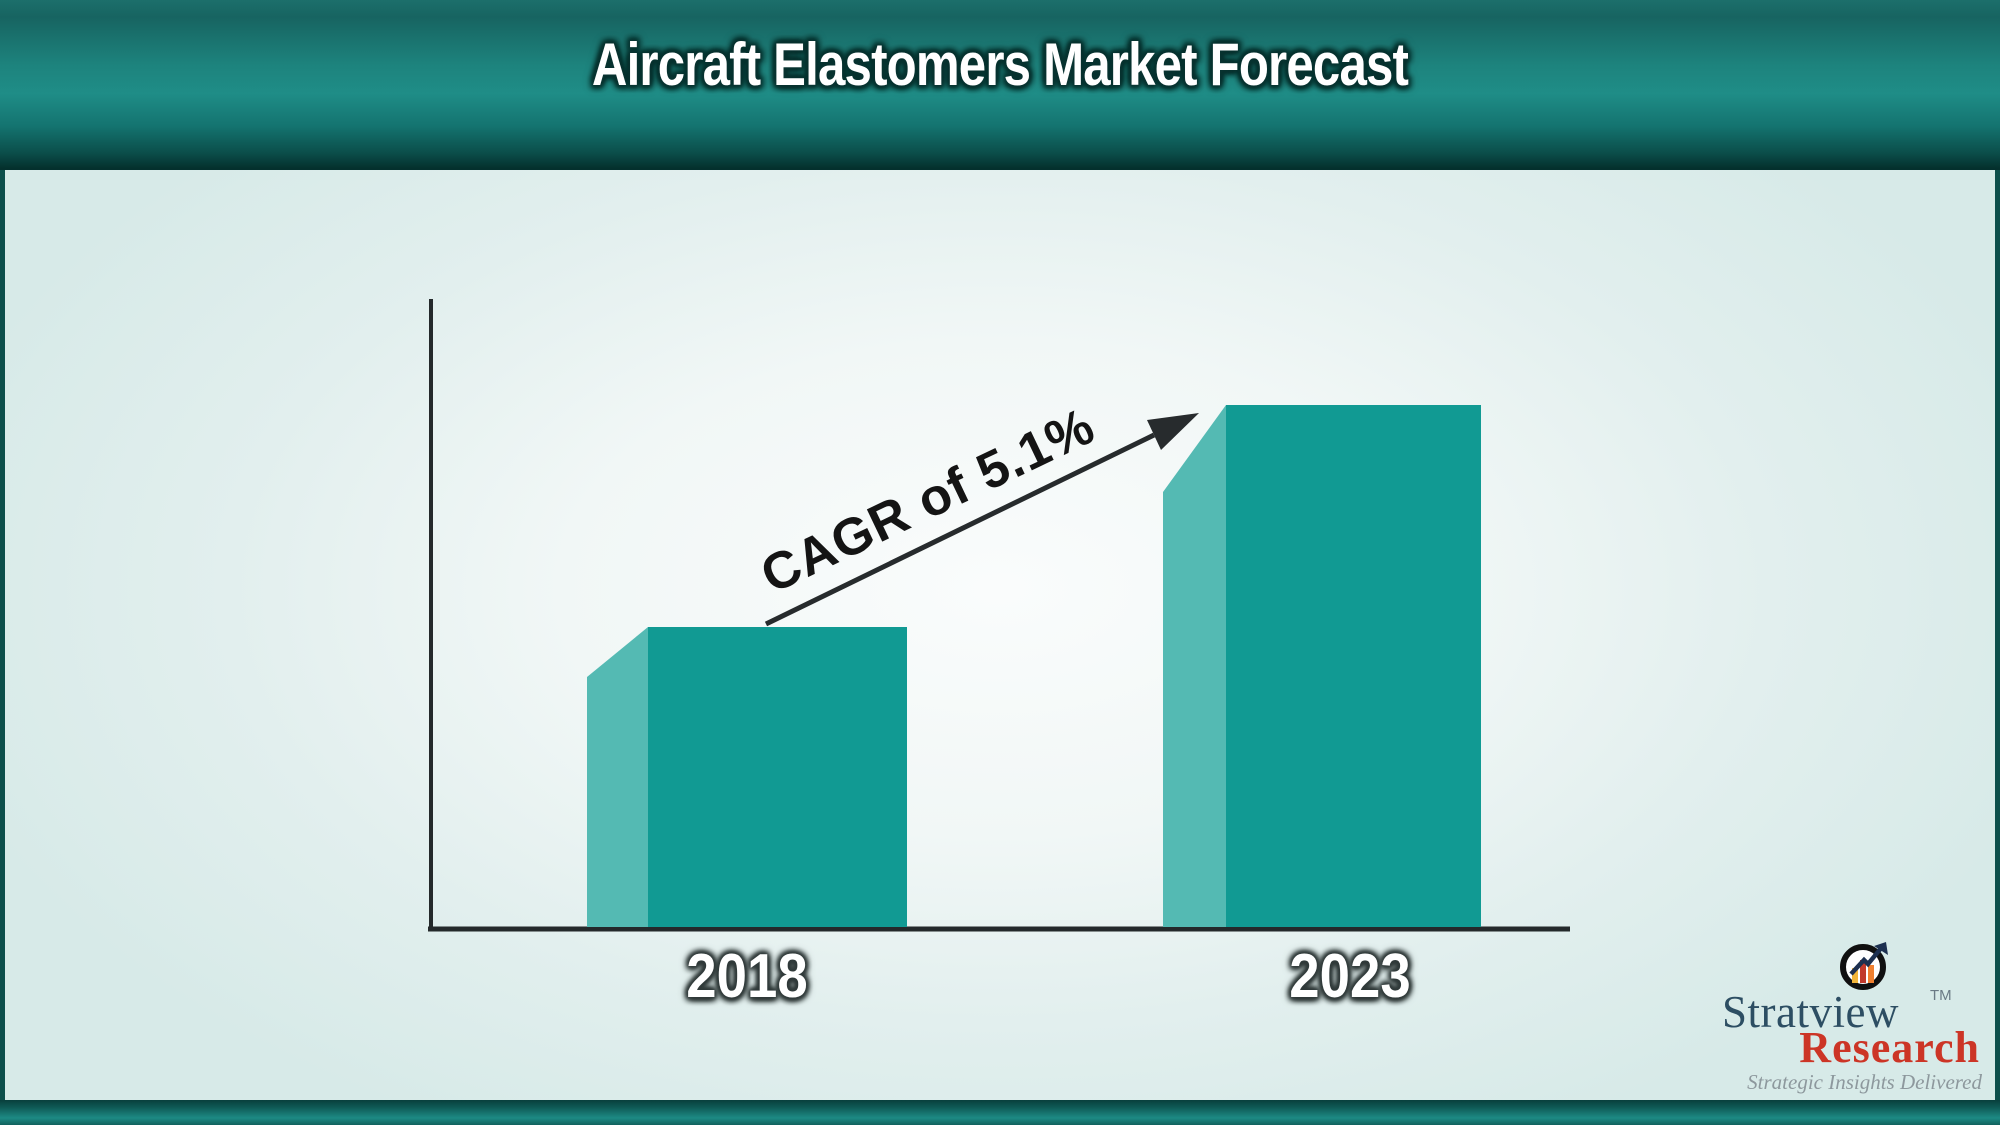 The image size is (2000, 1125). I want to click on x-tick-label-2023: 2023, so click(1350, 976).